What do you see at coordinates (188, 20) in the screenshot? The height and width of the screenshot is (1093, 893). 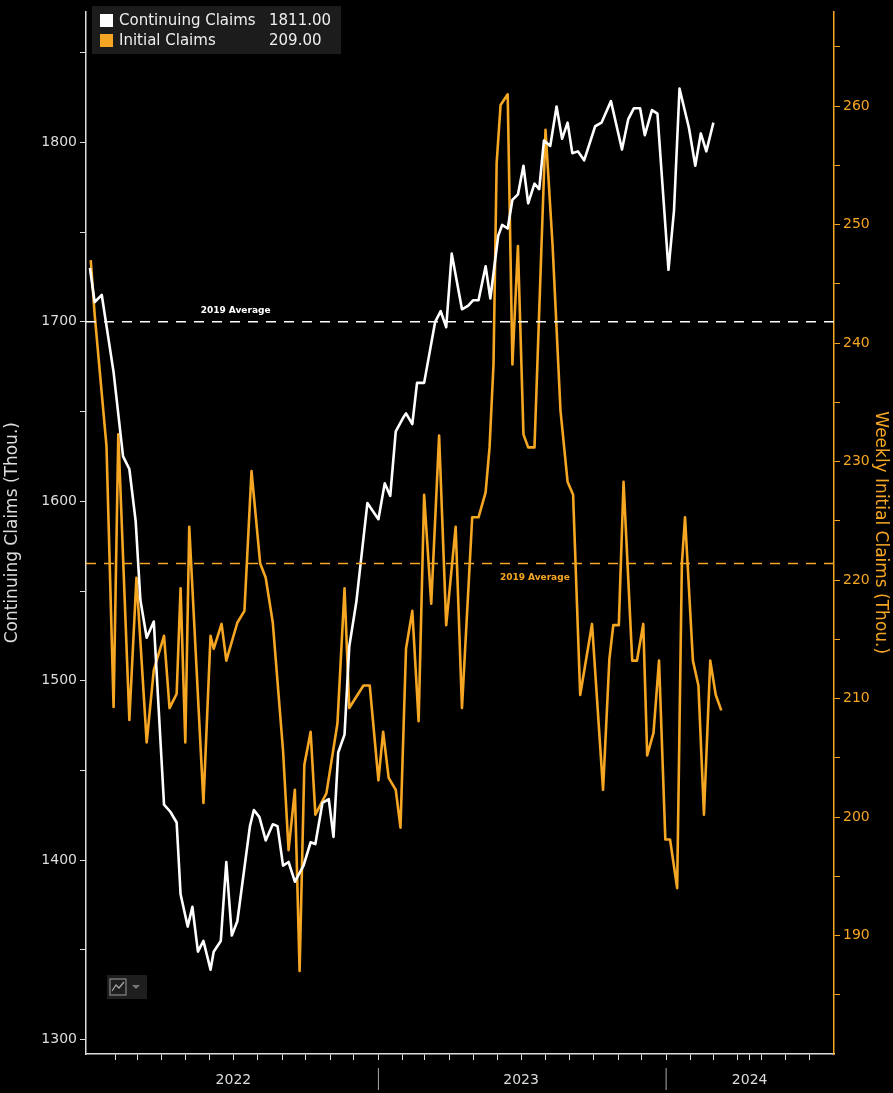 I see `legend-label: Continuing Claims` at bounding box center [188, 20].